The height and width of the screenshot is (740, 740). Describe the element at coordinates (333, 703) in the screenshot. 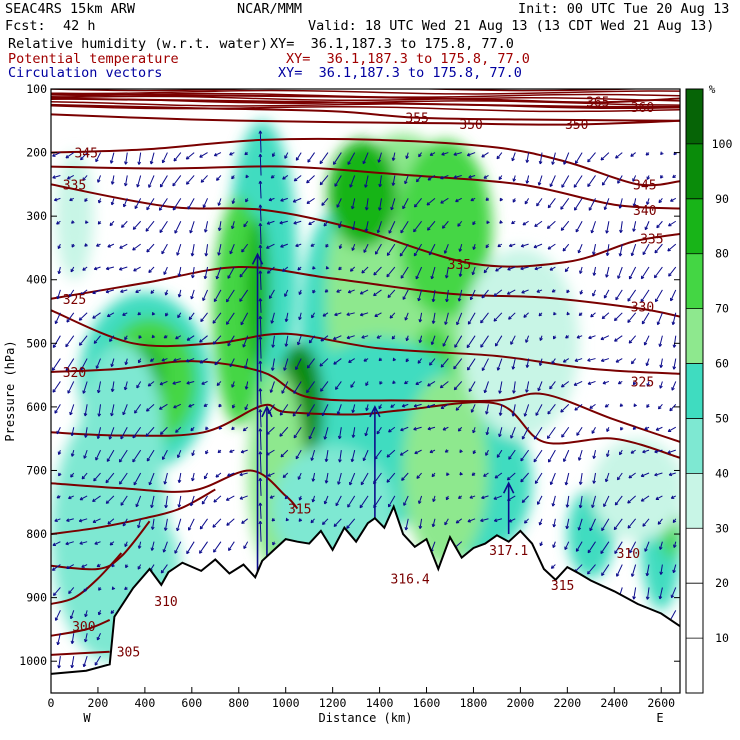

I see `x-tick-label: 1200` at that location.